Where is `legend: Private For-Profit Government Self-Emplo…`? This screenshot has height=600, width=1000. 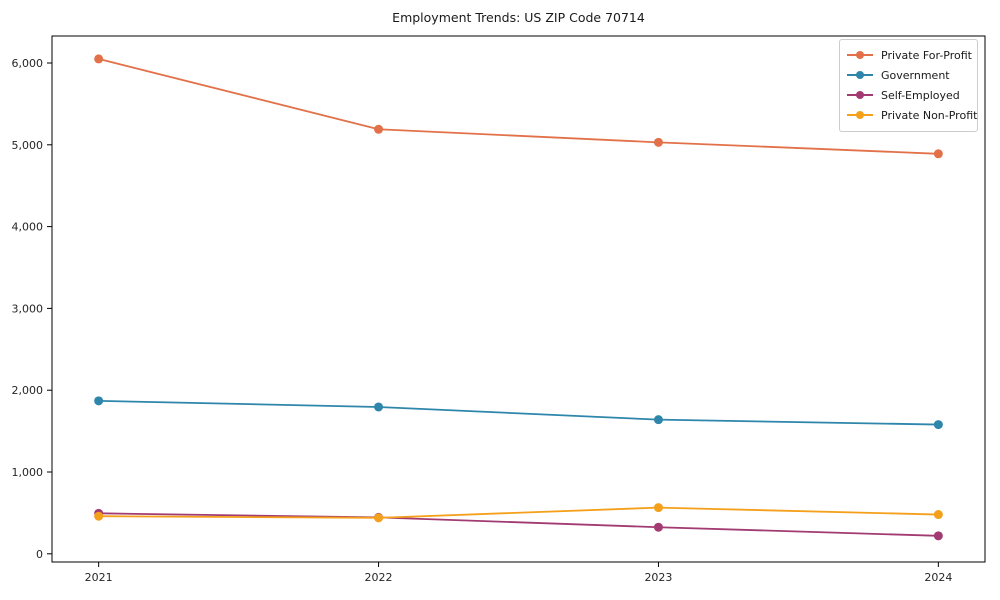 legend: Private For-Profit Government Self-Emplo… is located at coordinates (908, 85).